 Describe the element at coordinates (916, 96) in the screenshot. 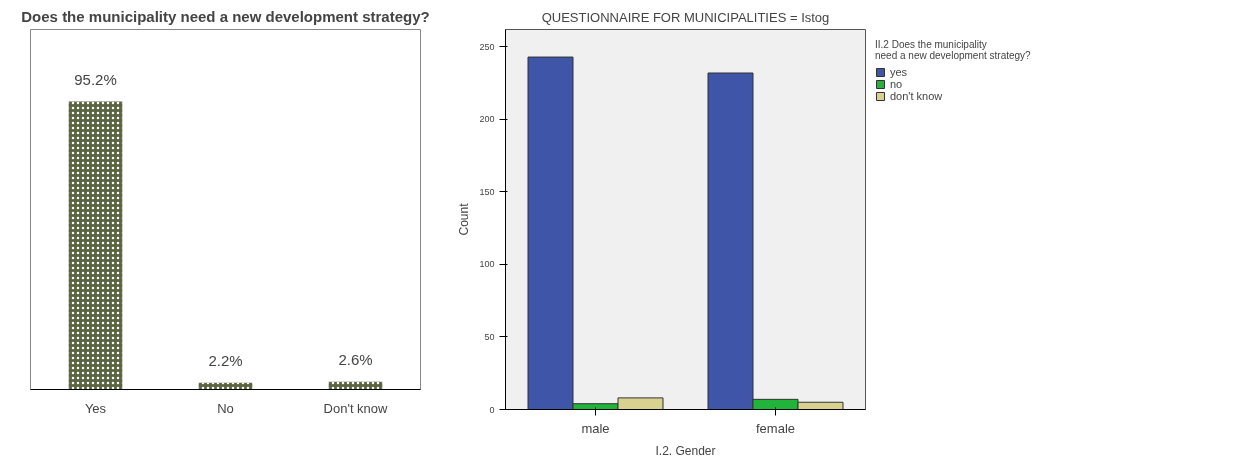

I see `legend-label: don't know` at that location.